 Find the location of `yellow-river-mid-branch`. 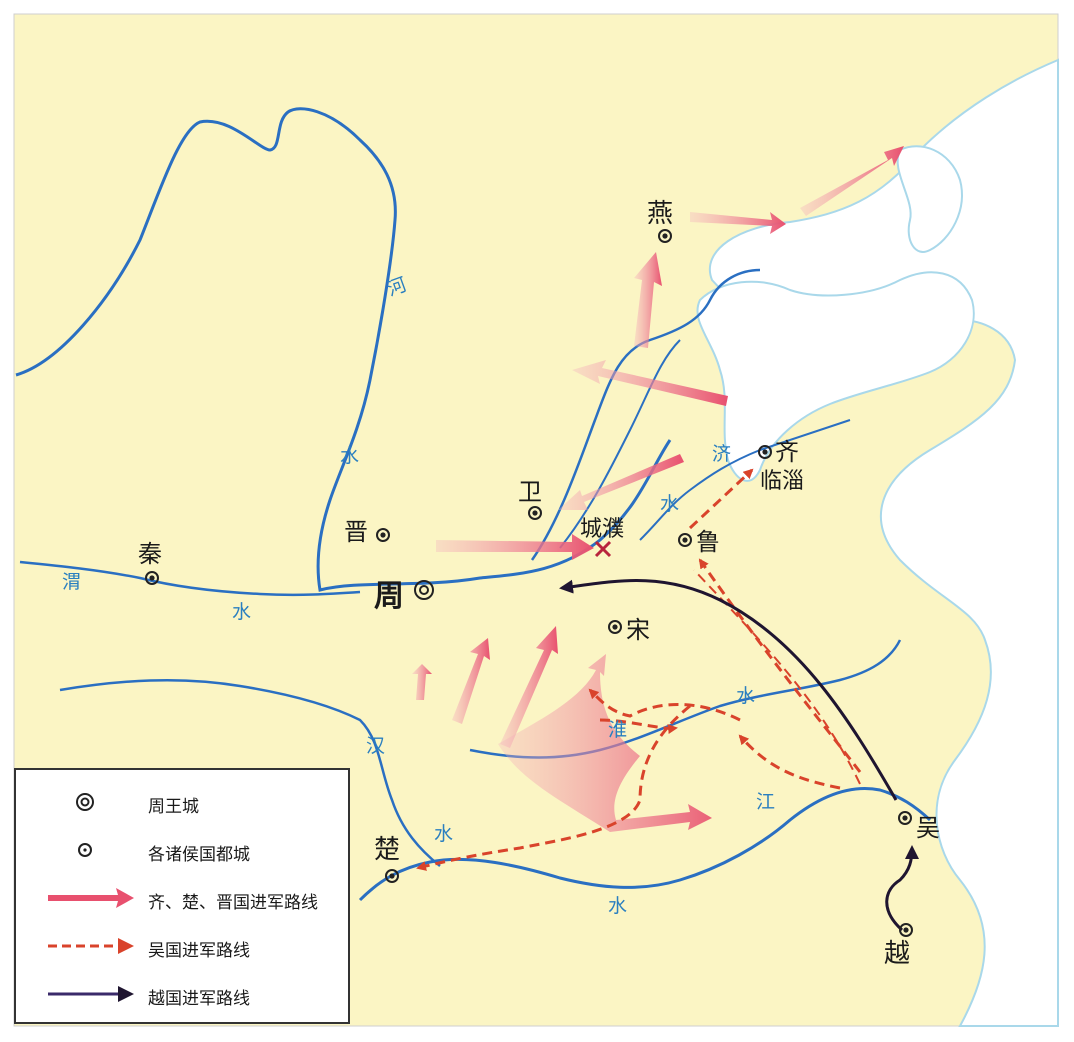

yellow-river-mid-branch is located at coordinates (620, 444).